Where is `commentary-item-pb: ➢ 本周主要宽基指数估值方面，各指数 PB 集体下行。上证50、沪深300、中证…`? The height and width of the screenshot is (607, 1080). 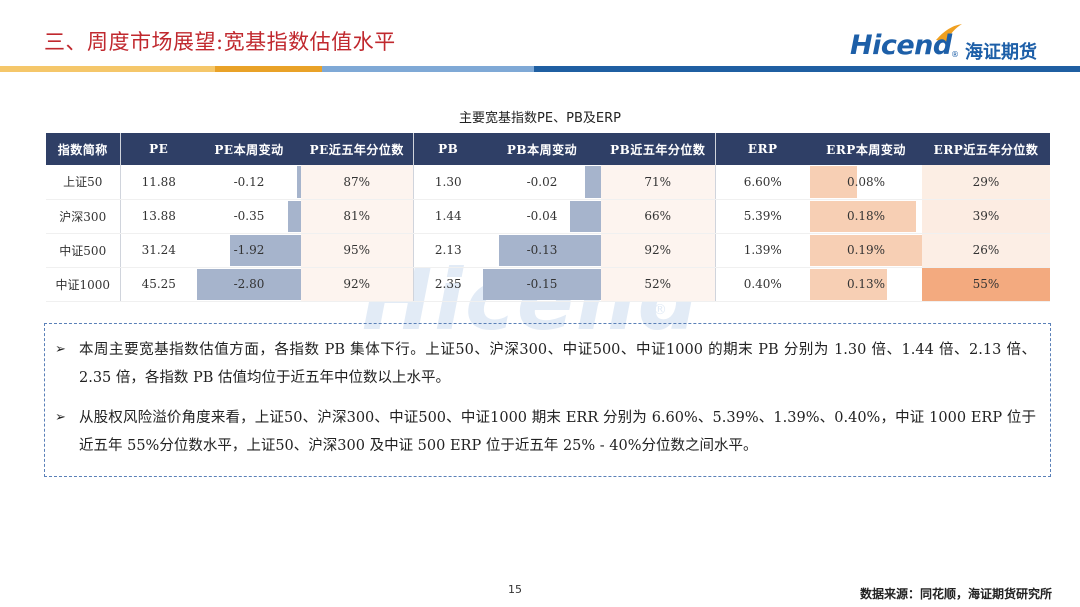 commentary-item-pb: ➢ 本周主要宽基指数估值方面，各指数 PB 集体下行。上证50、沪深300、中证… is located at coordinates (544, 364).